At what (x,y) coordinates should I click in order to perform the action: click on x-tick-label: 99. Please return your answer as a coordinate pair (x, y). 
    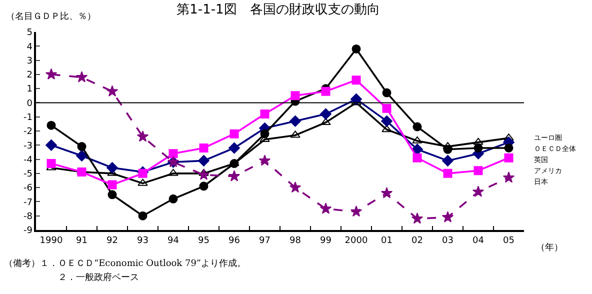
    Looking at the image, I should click on (326, 241).